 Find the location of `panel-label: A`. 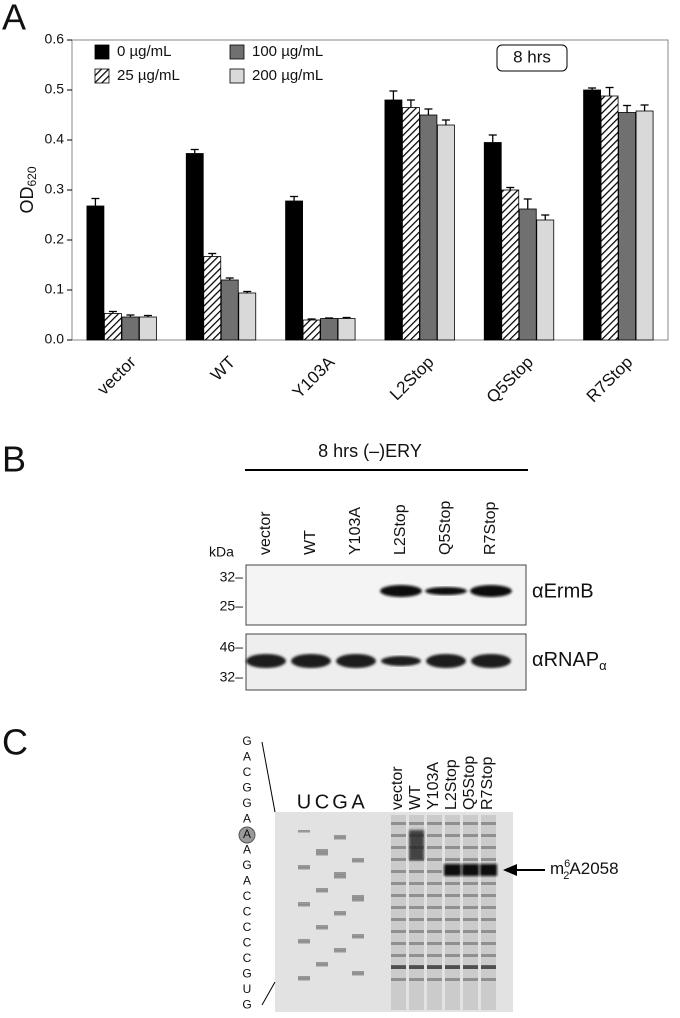

panel-label: A is located at coordinates (14, 19).